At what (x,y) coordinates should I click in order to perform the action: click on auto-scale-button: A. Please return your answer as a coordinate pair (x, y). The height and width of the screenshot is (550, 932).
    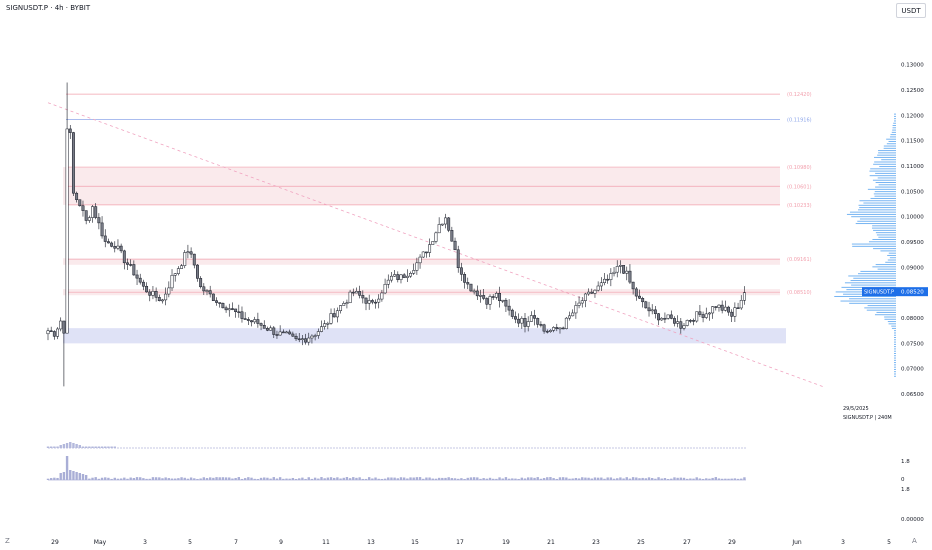
    Looking at the image, I should click on (914, 541).